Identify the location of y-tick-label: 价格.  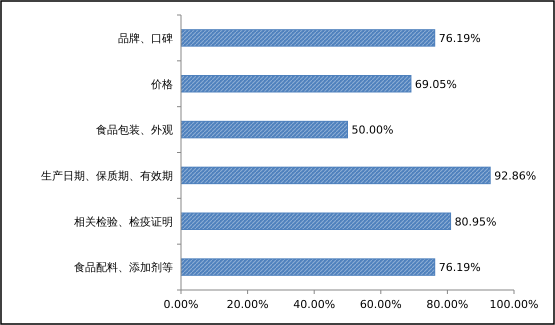
(161, 84).